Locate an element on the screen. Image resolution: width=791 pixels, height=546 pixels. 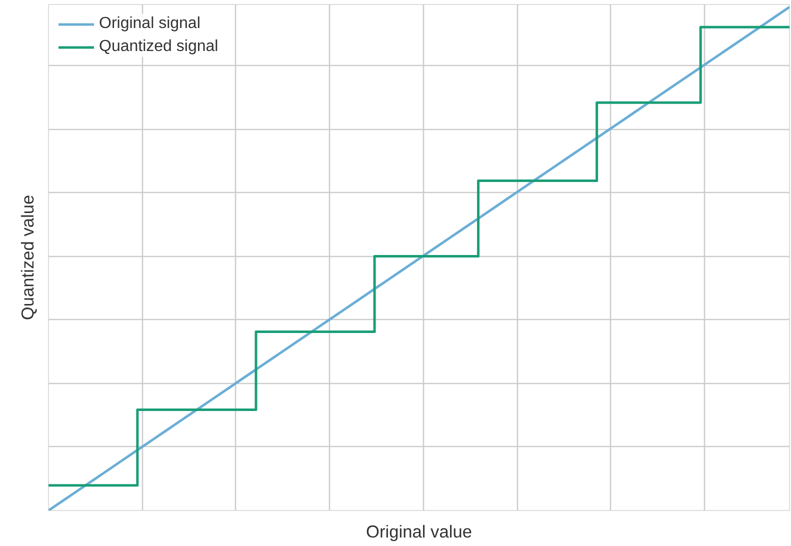
legend-label: Original signal is located at coordinates (149, 24).